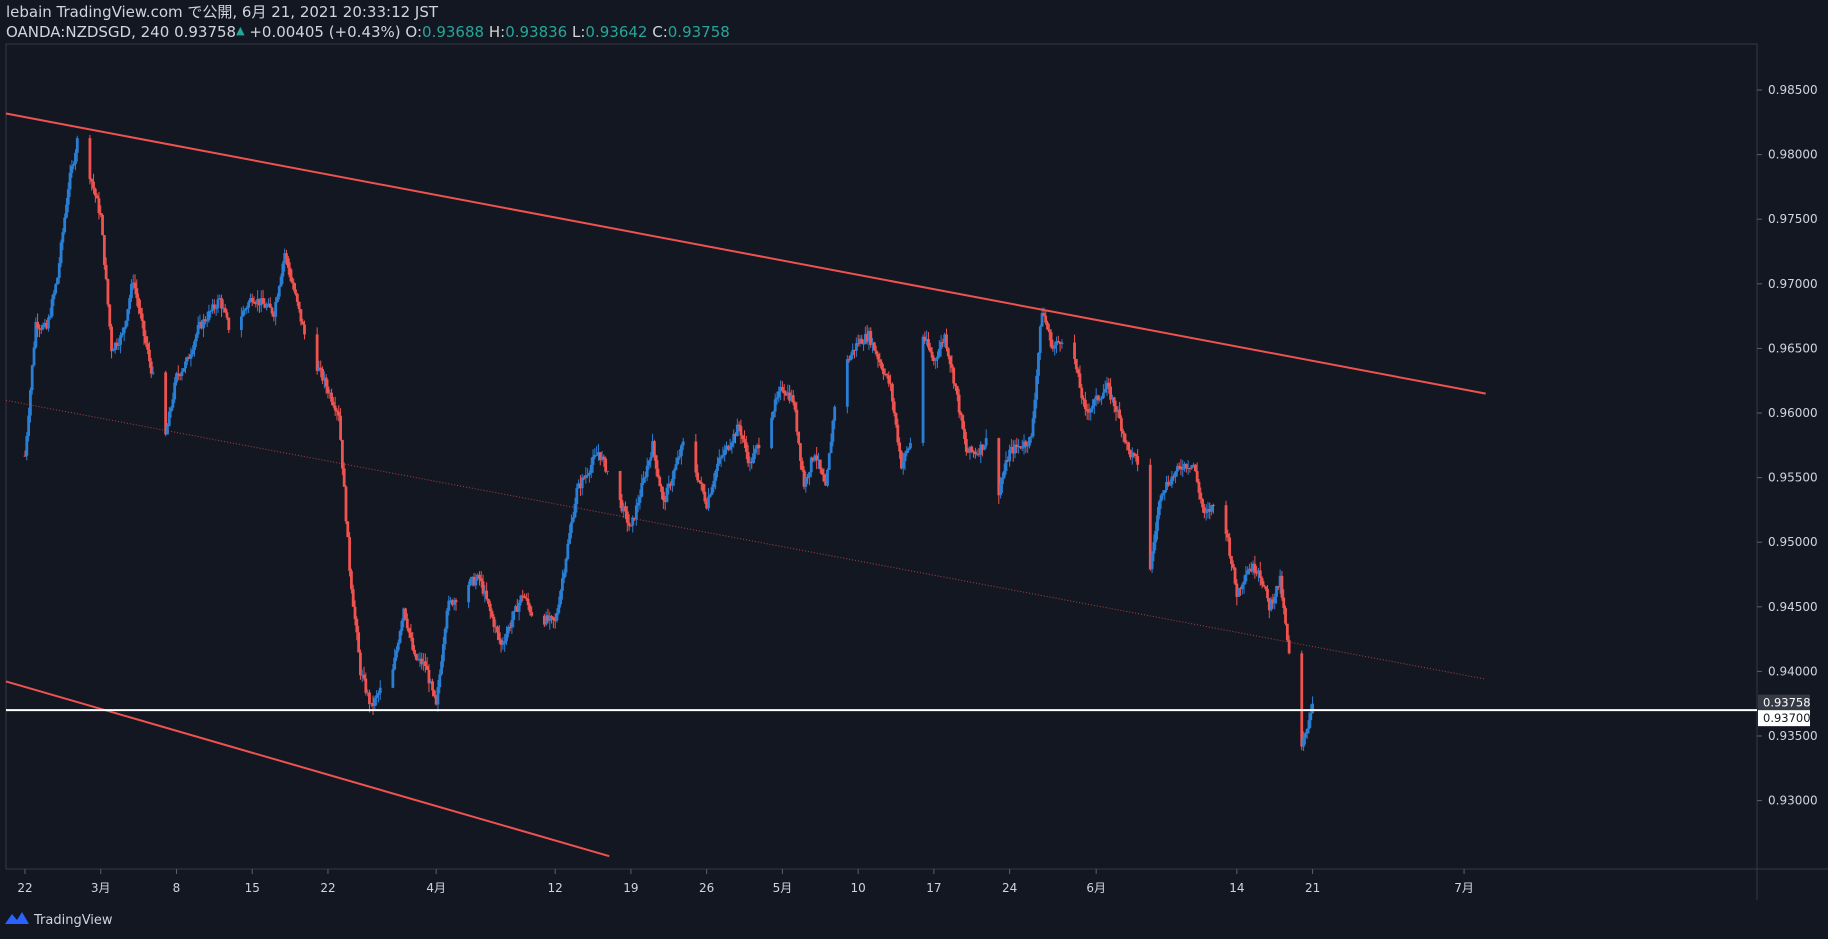 This screenshot has height=939, width=1828. I want to click on price-tick-label: 0.97500, so click(1793, 219).